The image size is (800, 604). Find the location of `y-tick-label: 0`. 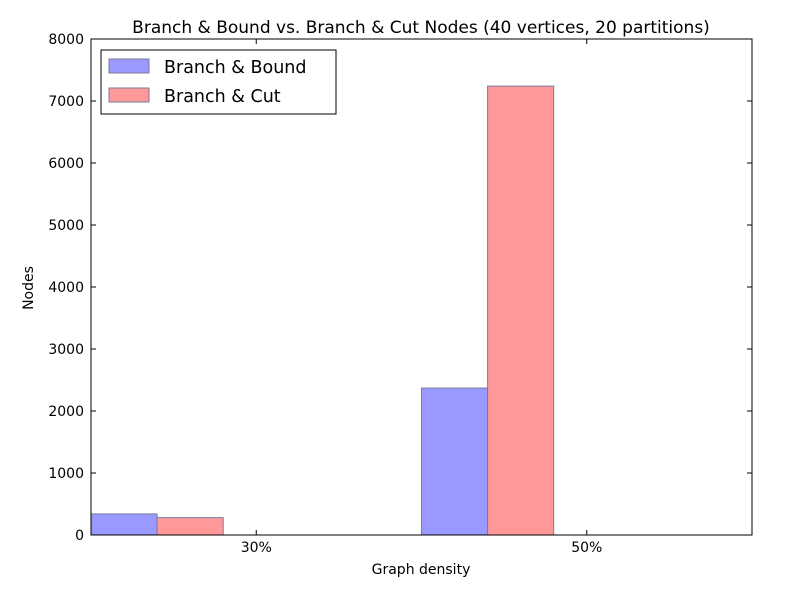

y-tick-label: 0 is located at coordinates (79, 536).